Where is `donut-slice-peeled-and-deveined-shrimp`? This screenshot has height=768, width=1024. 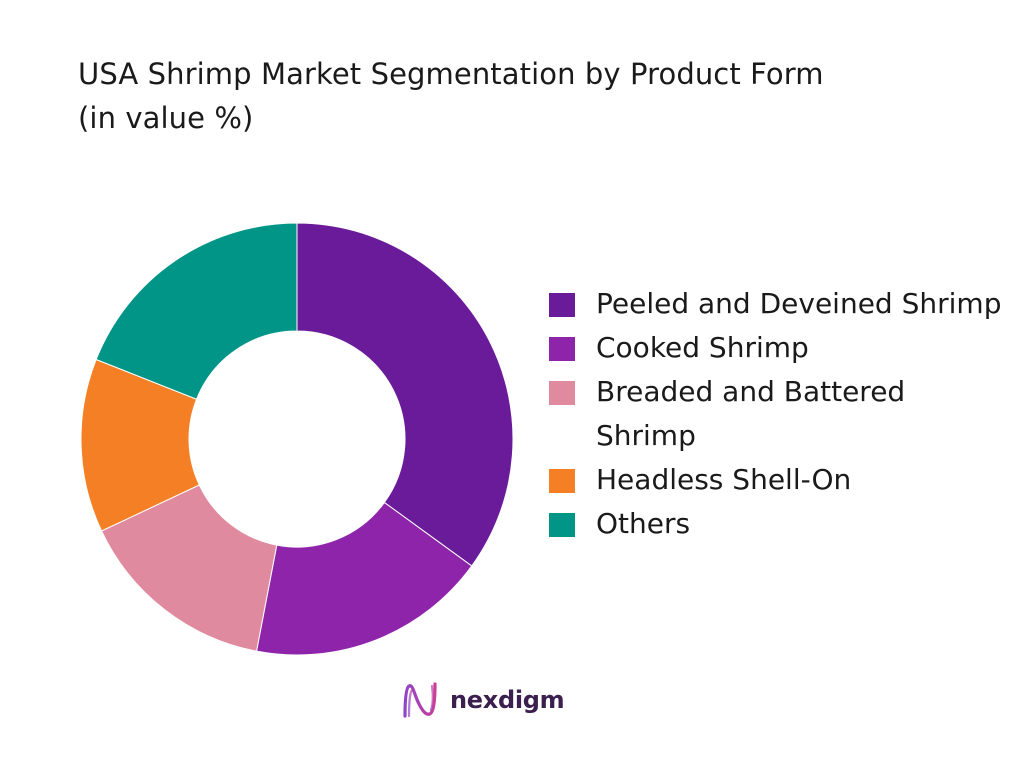 donut-slice-peeled-and-deveined-shrimp is located at coordinates (405, 394).